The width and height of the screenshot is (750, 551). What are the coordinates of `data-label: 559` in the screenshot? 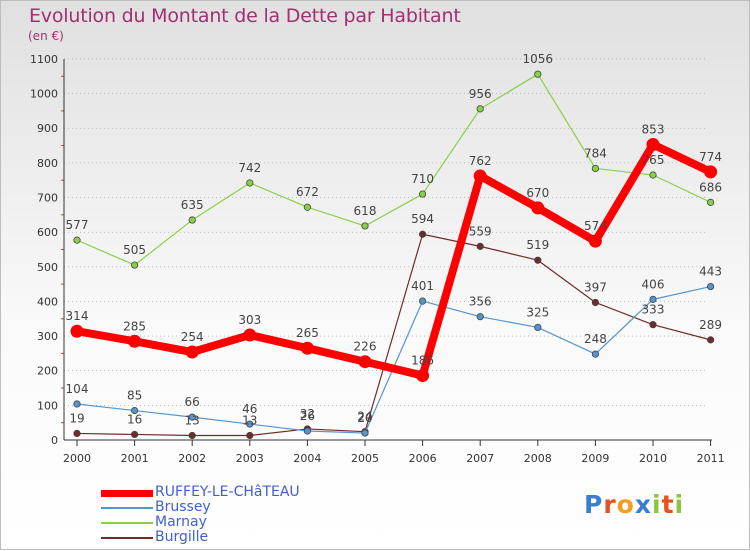 It's located at (480, 231).